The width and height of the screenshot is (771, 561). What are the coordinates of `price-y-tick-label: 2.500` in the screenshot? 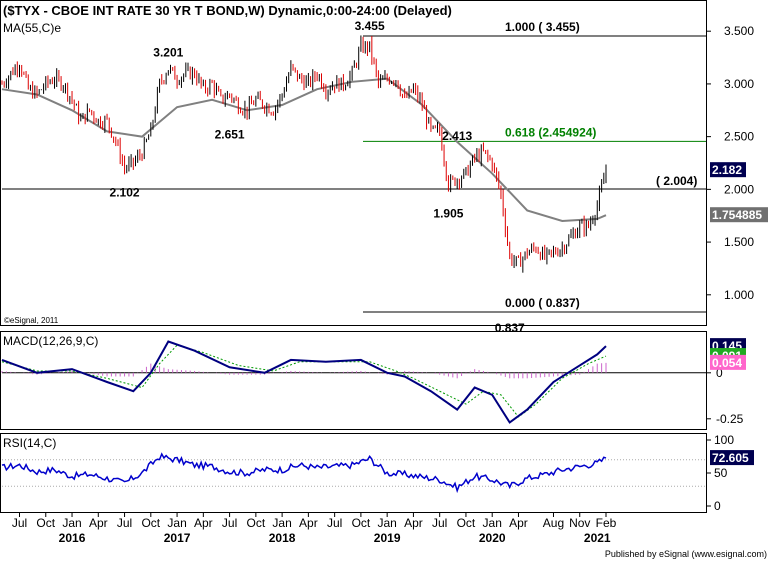 It's located at (739, 137).